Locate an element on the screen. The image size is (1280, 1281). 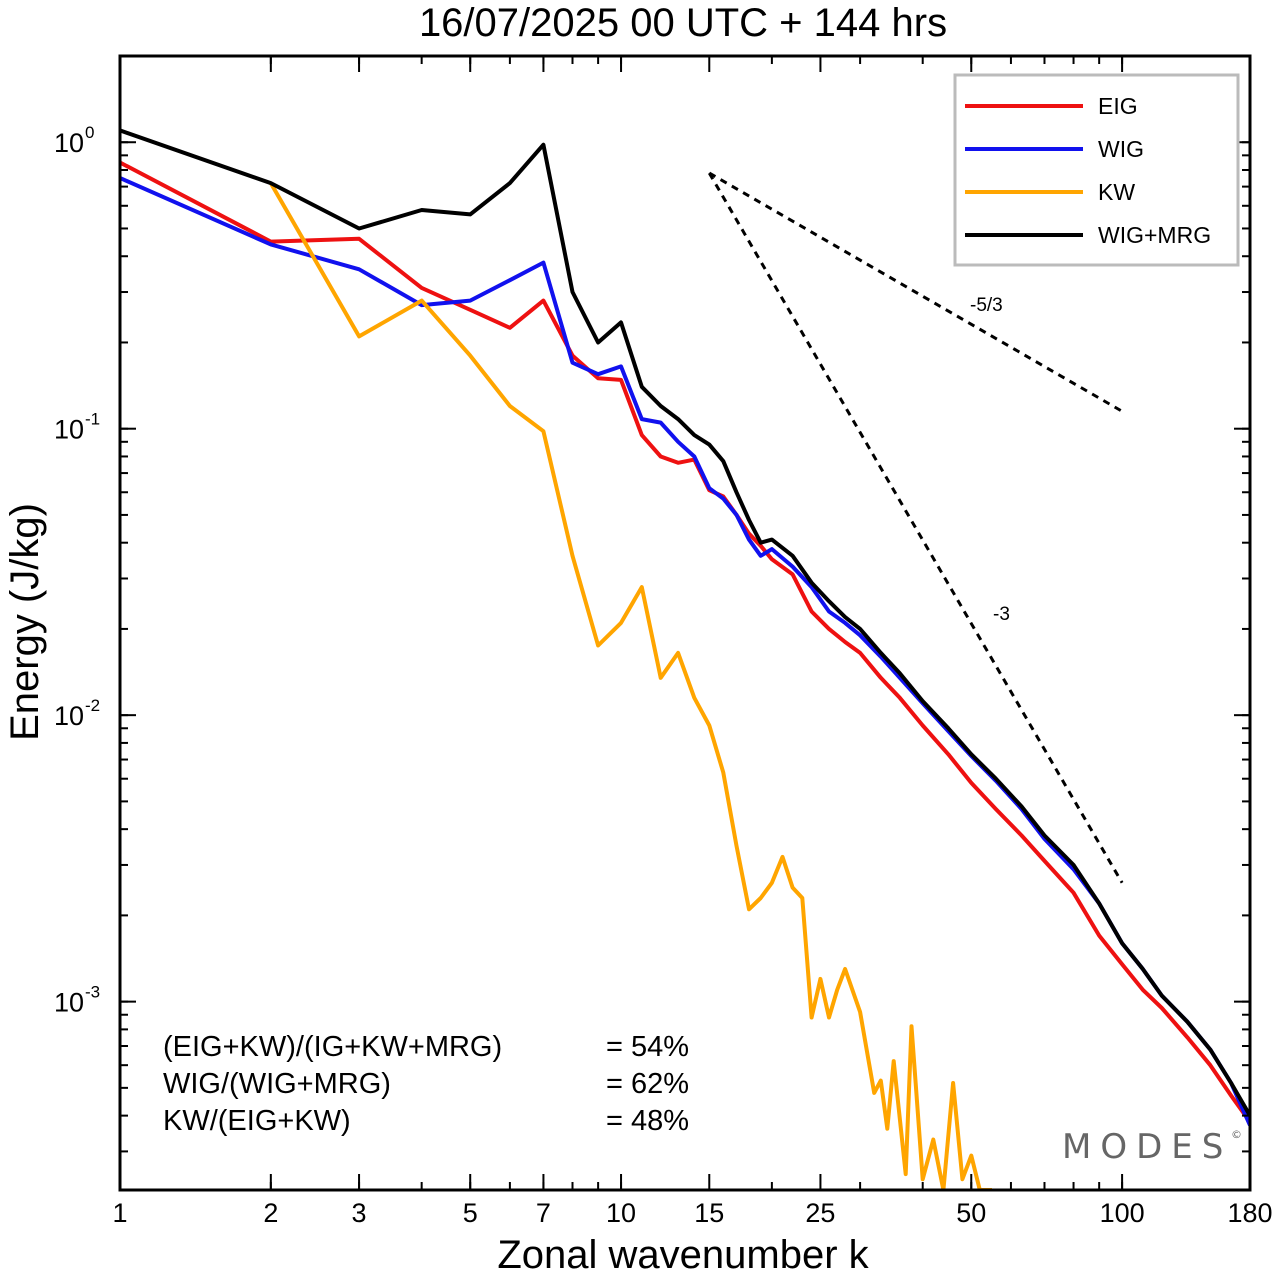
ratio-value: = 54% is located at coordinates (647, 1047).